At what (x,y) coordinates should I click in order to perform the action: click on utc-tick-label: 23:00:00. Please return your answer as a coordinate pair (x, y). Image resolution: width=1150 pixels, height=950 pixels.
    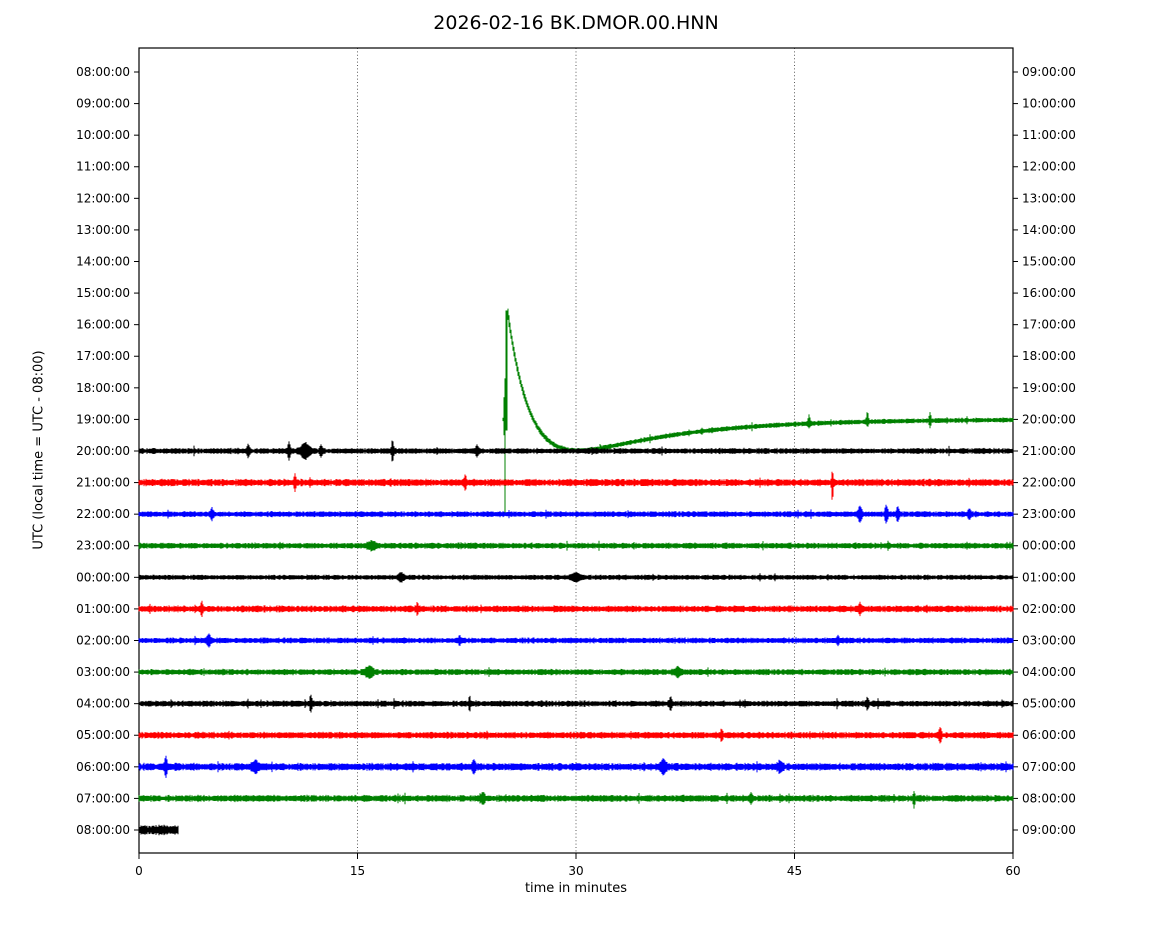
    Looking at the image, I should click on (103, 546).